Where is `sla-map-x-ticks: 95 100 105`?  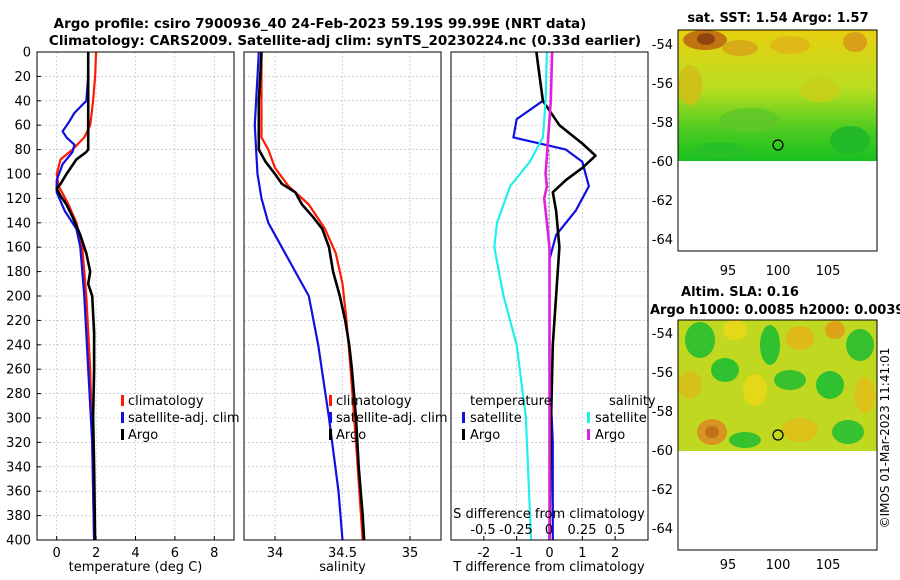 sla-map-x-ticks: 95 100 105 is located at coordinates (780, 565).